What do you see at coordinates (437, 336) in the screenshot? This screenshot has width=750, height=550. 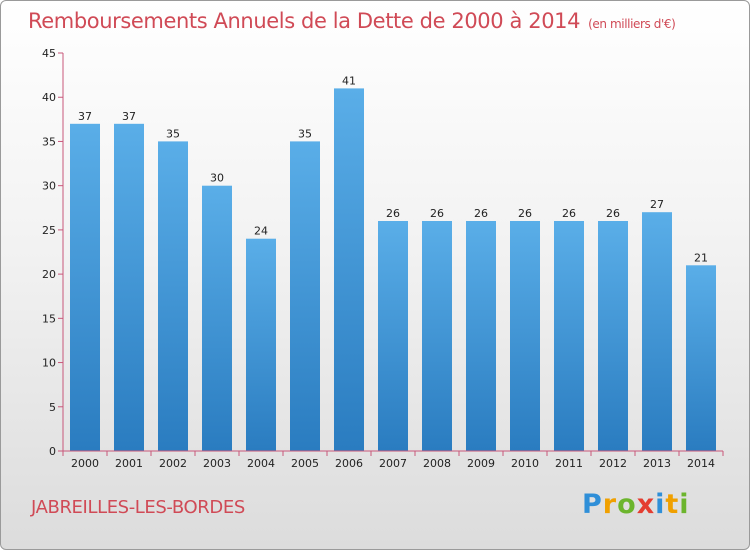 I see `bar-2008` at bounding box center [437, 336].